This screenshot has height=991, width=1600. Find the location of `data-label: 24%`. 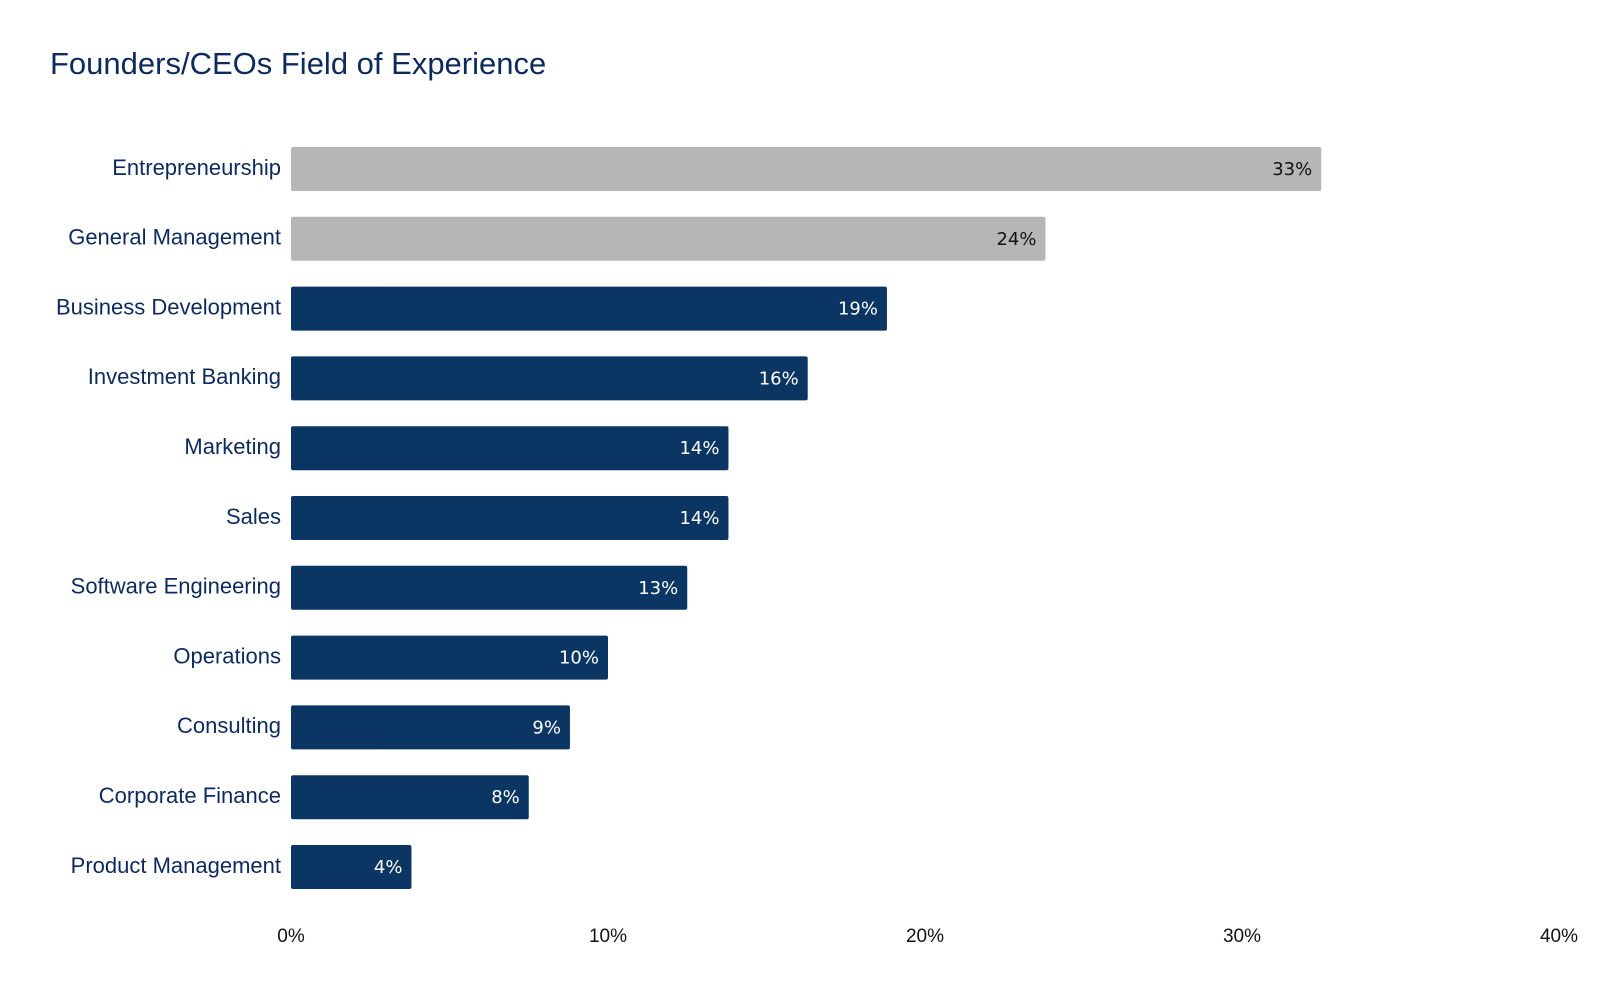

data-label: 24% is located at coordinates (1016, 239).